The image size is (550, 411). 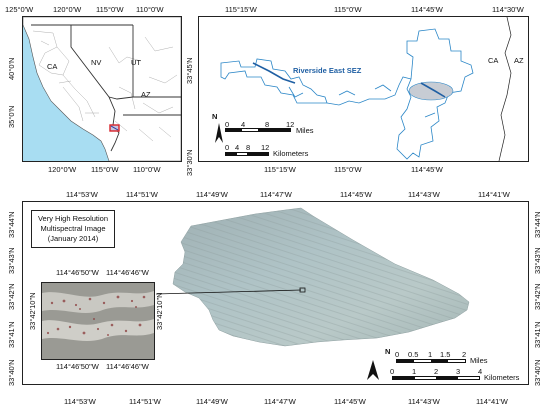 What do you see at coordinates (291, 153) in the screenshot?
I see `sez-scale-km-unit: Kilometers` at bounding box center [291, 153].